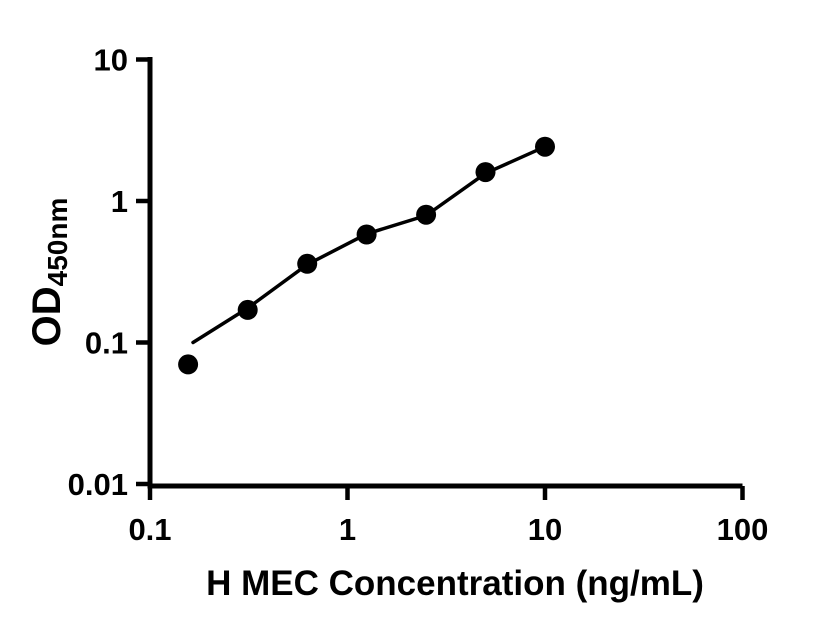 The width and height of the screenshot is (816, 640). I want to click on y-tick-label: 0.1, so click(106, 343).